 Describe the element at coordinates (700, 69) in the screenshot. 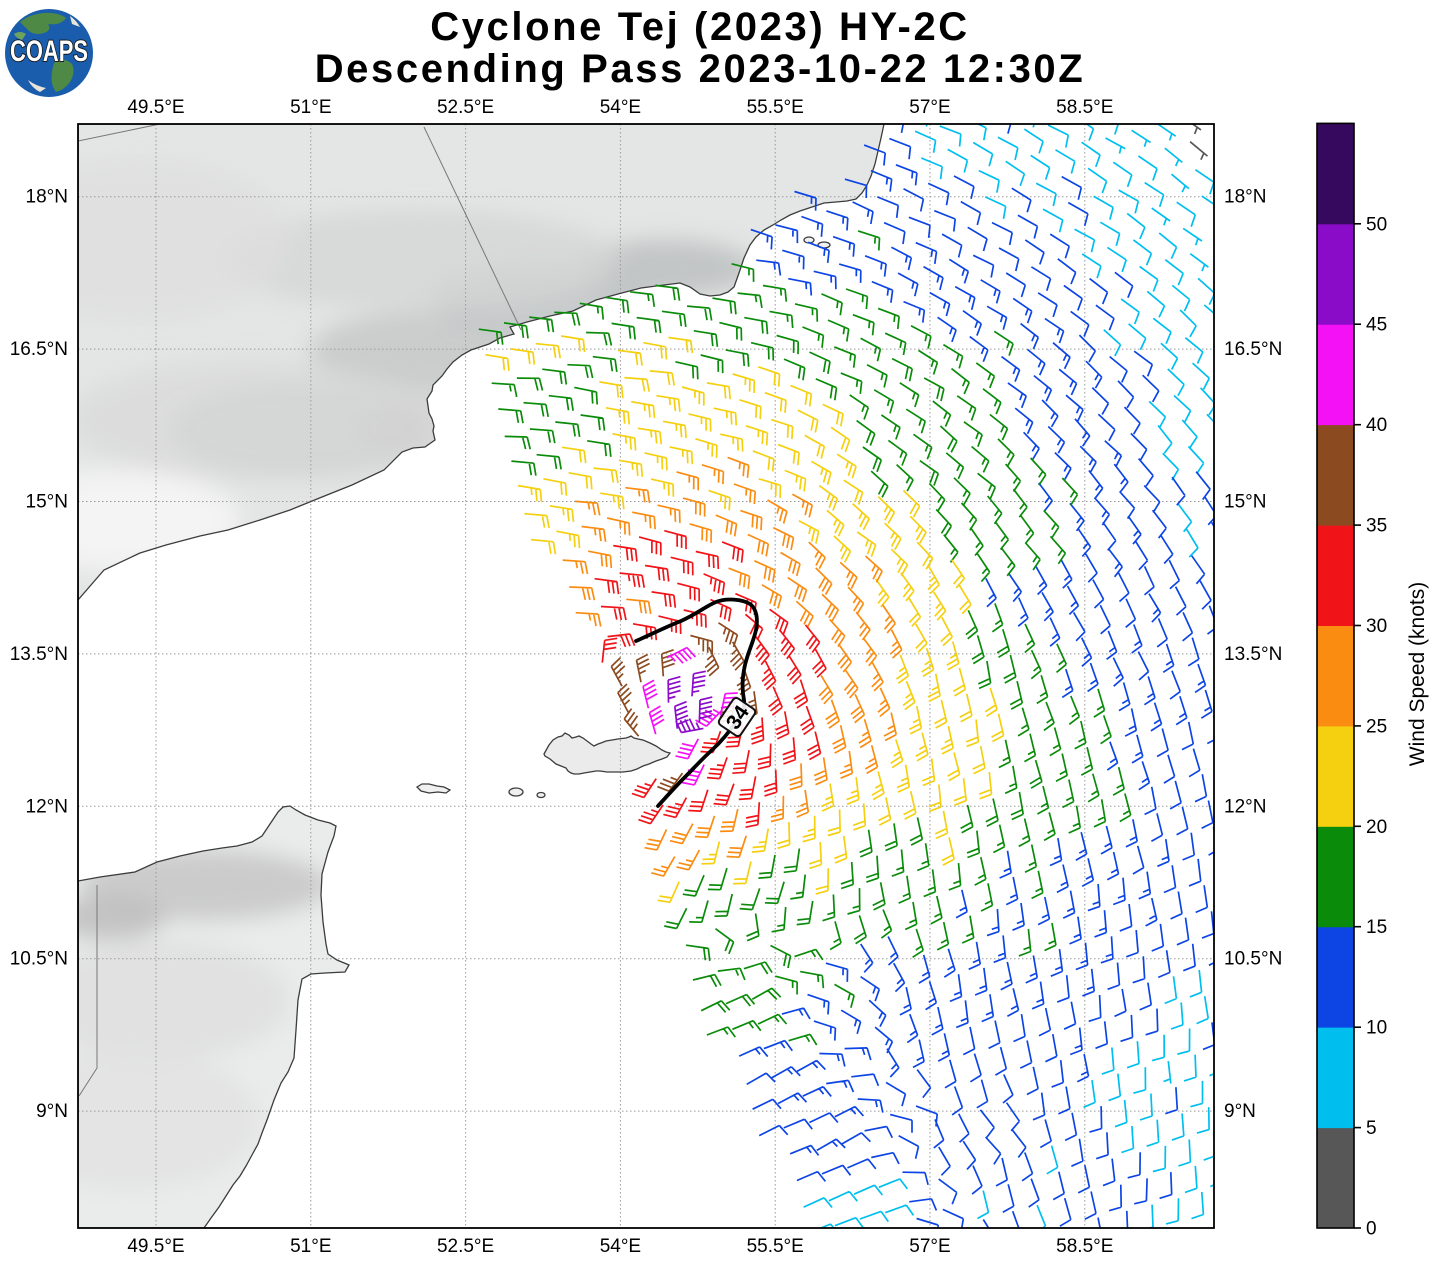

I see `svg-text:Descending Pass 2023-10-22 12:: Descending Pass 2023-10-22 12:30Z` at that location.